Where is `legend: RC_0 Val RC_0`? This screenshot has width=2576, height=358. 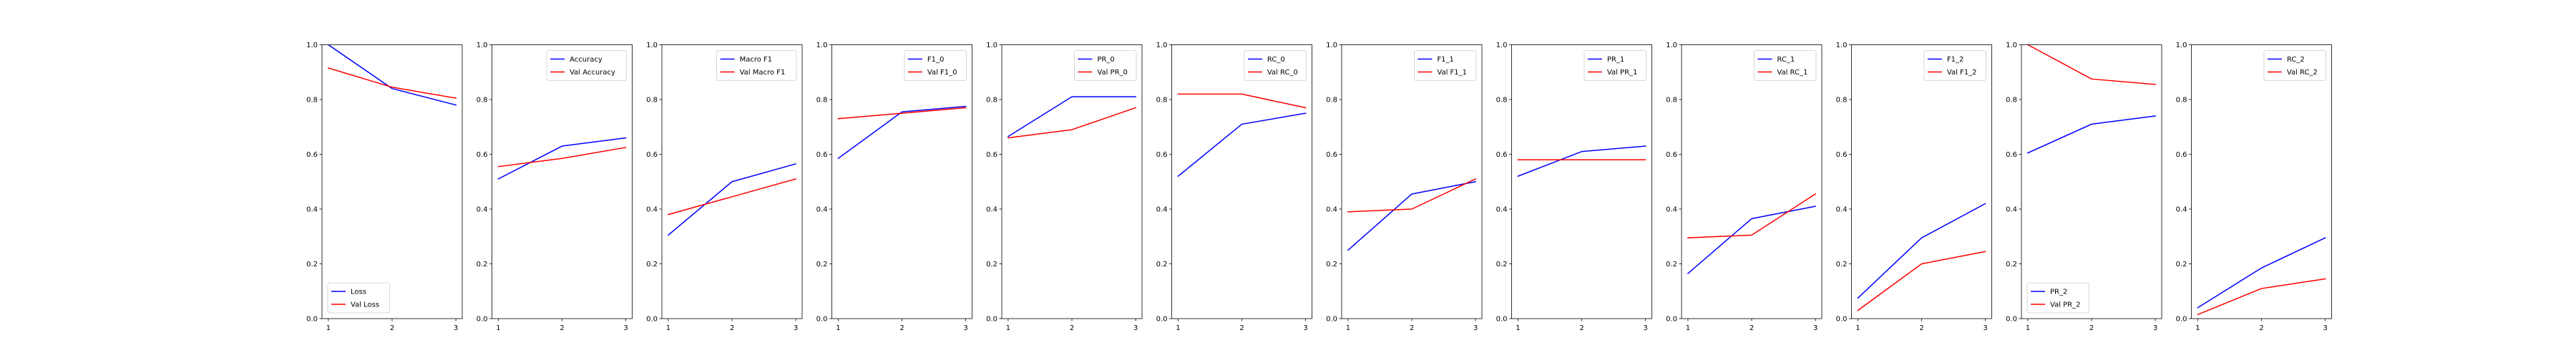 legend: RC_0 Val RC_0 is located at coordinates (1275, 65).